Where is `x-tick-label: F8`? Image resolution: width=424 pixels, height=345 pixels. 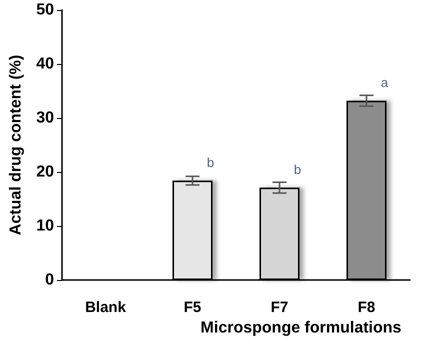 x-tick-label: F8 is located at coordinates (367, 307).